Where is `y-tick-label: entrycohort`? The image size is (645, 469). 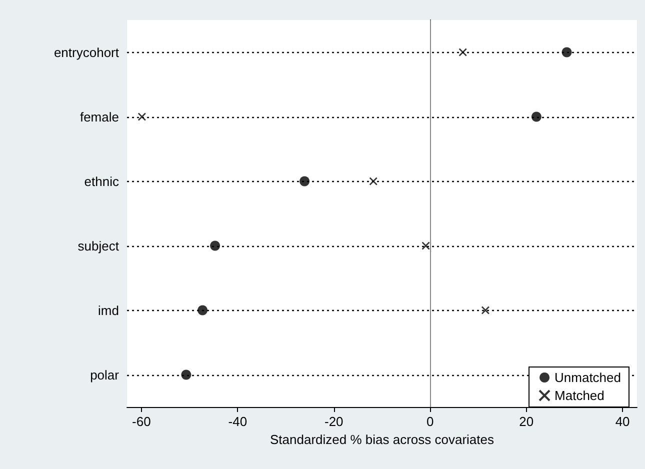
y-tick-label: entrycohort is located at coordinates (87, 52).